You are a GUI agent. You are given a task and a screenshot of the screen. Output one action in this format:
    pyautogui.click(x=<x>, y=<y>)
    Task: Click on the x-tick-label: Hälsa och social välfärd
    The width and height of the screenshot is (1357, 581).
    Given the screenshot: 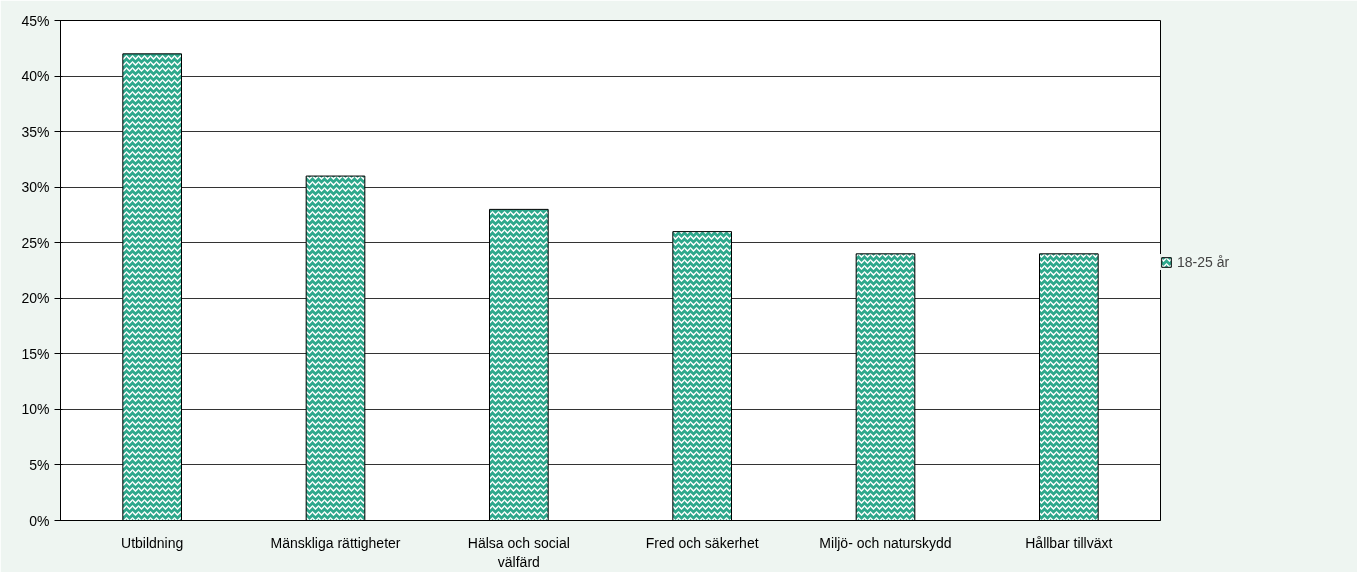 What is the action you would take?
    pyautogui.click(x=518, y=552)
    